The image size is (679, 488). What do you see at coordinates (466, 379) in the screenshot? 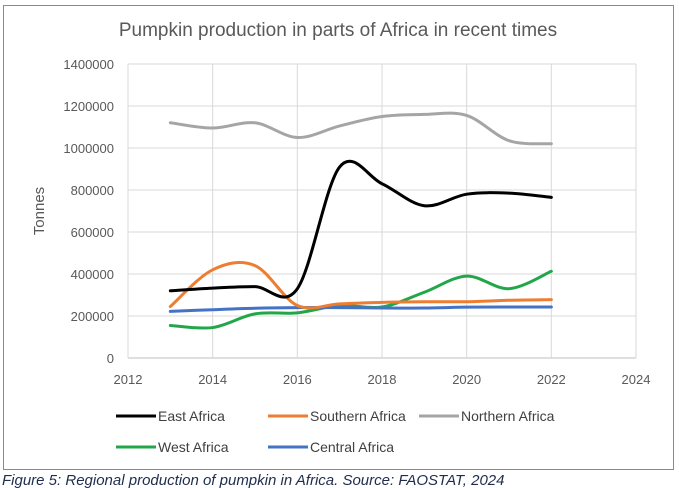
I see `x-tick-label: 2020` at bounding box center [466, 379].